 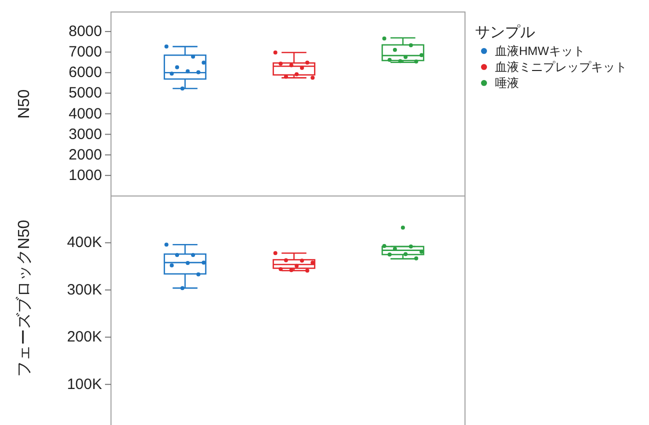 I want to click on y-tick-label: 100K, so click(x=84, y=384).